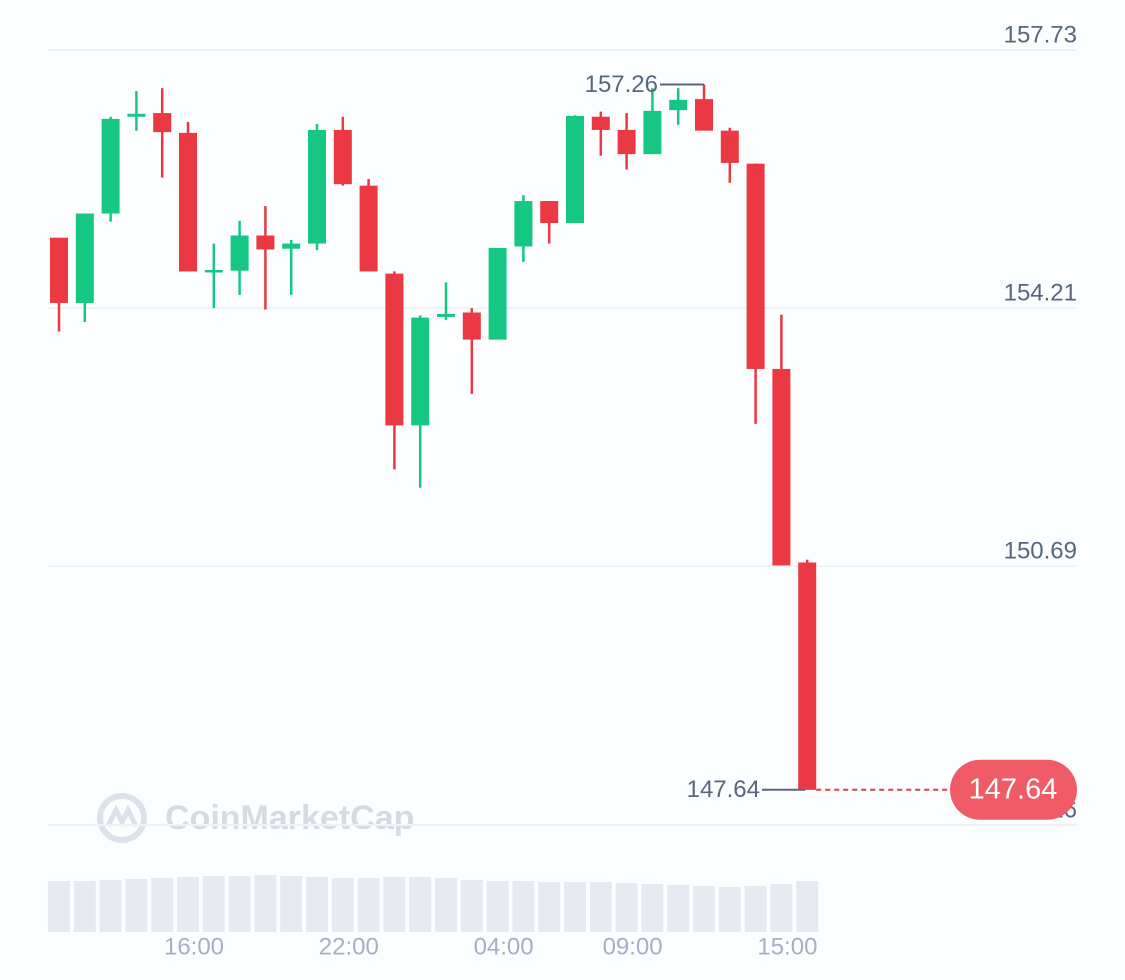  I want to click on x-tick-label: 09:00, so click(633, 946).